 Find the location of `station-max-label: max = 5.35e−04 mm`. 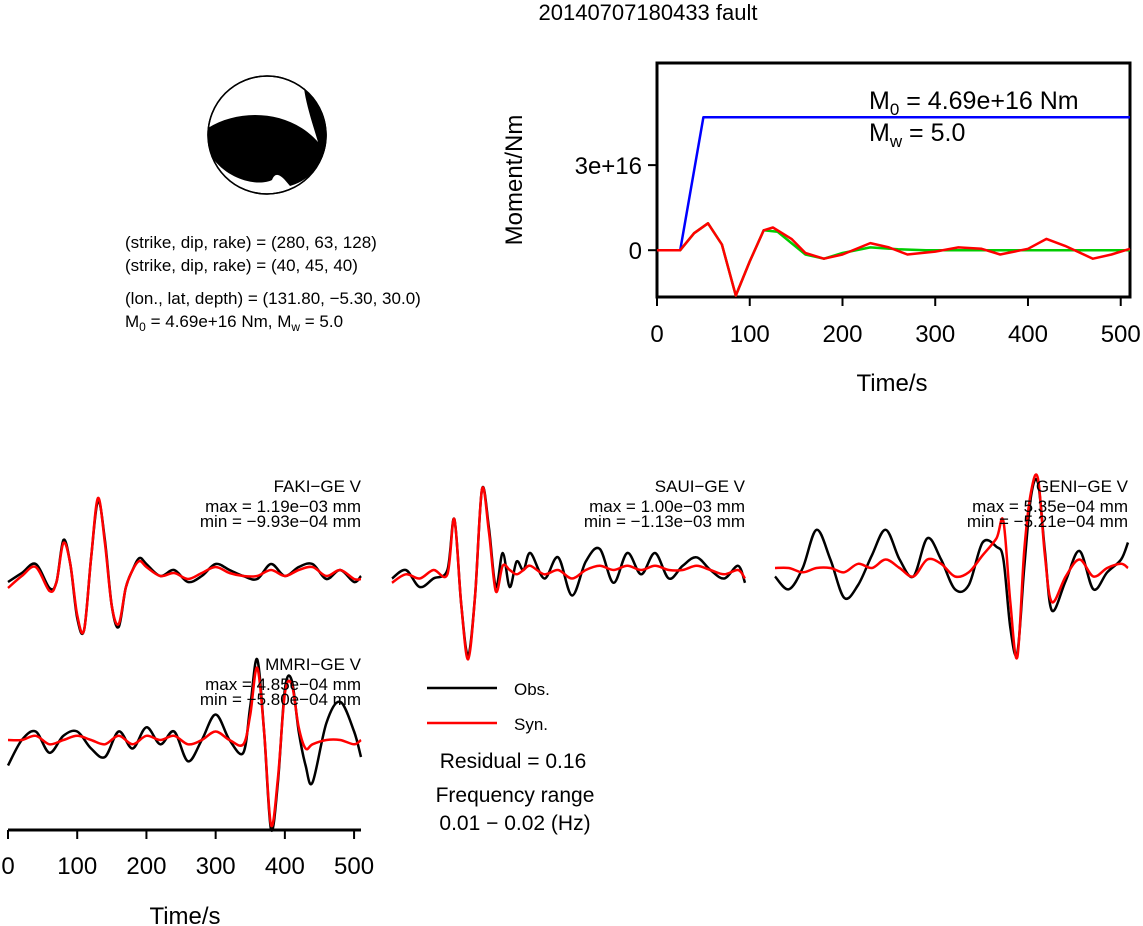

station-max-label: max = 5.35e−04 mm is located at coordinates (1050, 506).